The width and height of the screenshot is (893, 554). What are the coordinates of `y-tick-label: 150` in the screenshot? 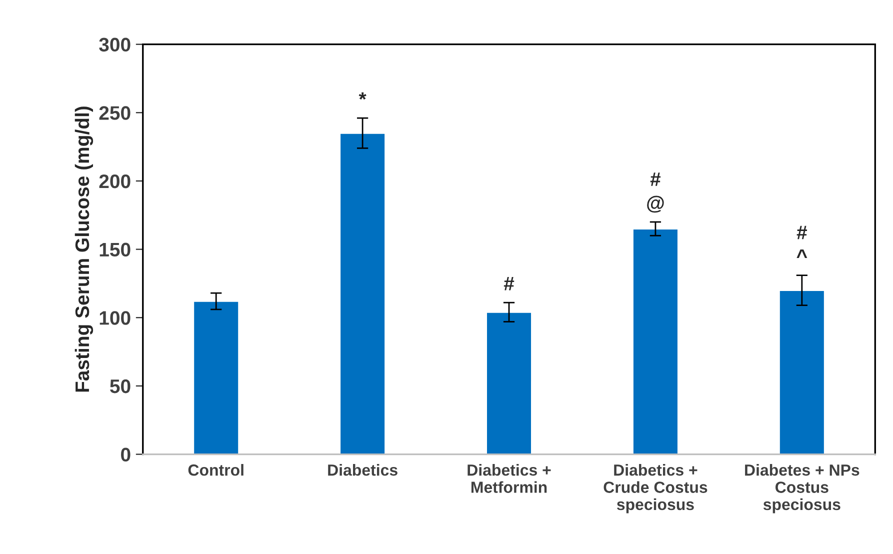 It's located at (115, 249).